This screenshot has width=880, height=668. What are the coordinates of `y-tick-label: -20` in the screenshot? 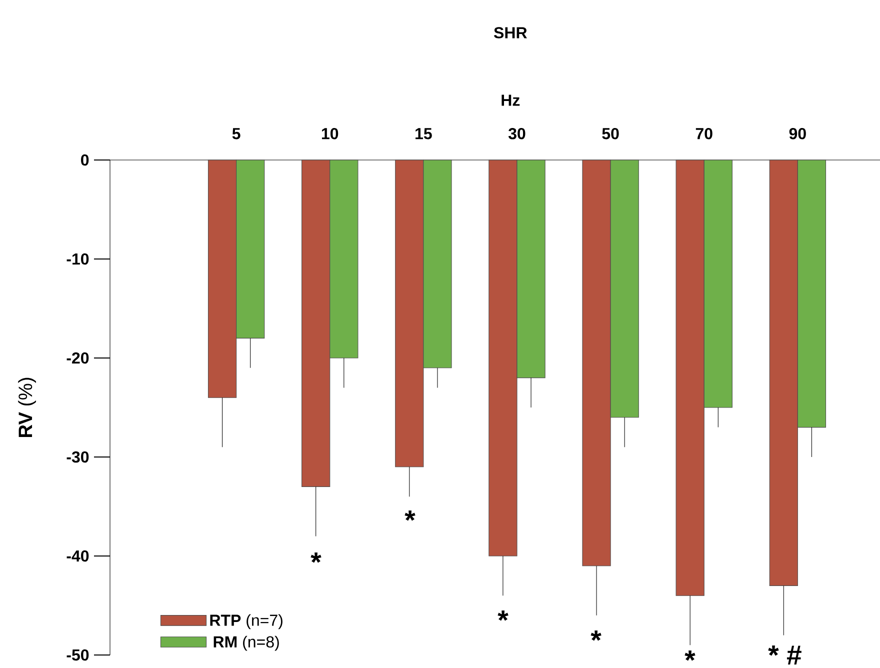 It's located at (77, 358).